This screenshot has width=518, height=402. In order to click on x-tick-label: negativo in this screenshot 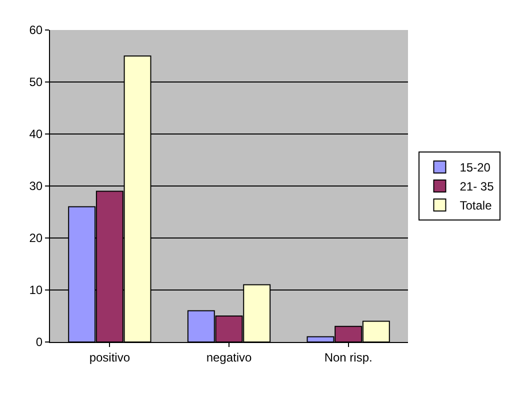, I will do `click(229, 357)`.